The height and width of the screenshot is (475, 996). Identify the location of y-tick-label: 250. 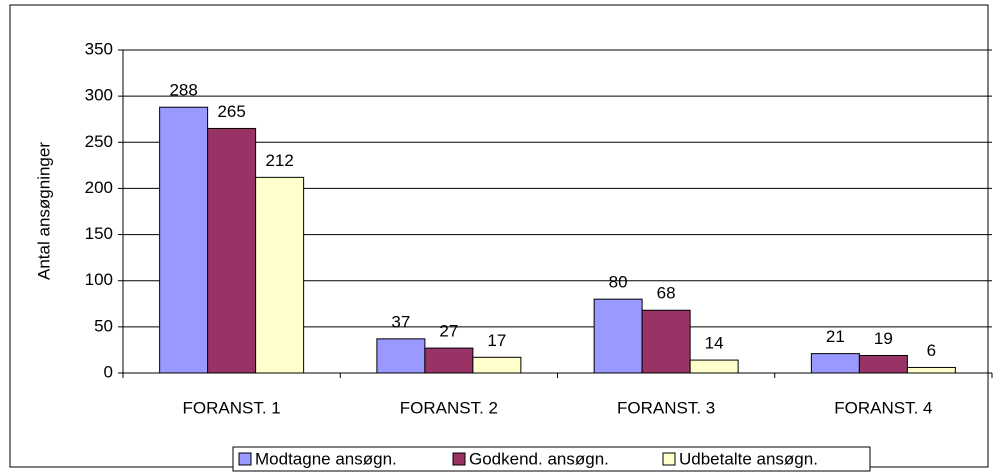
(99, 141).